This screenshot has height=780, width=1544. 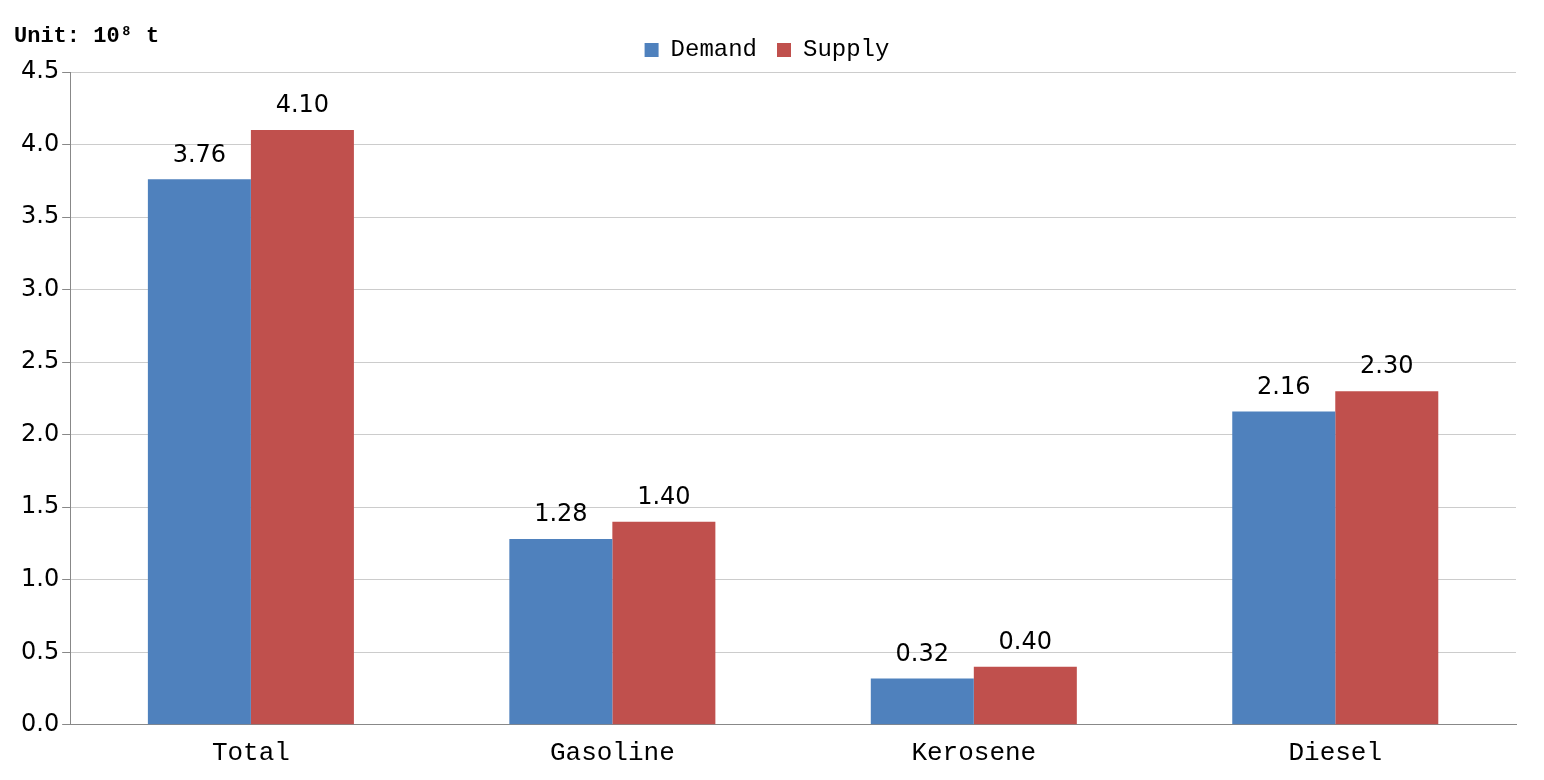 What do you see at coordinates (40, 360) in the screenshot?
I see `y-tick-label: 2.5` at bounding box center [40, 360].